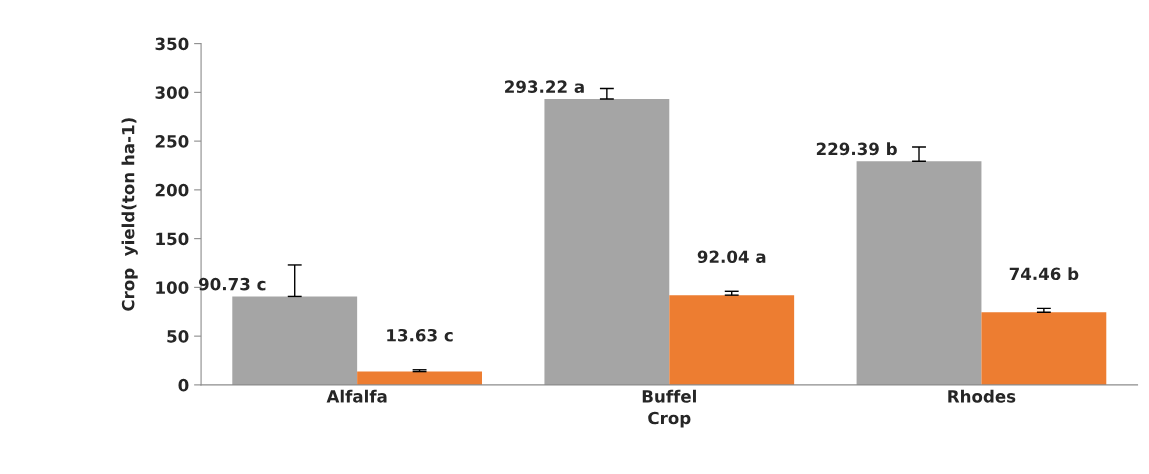  What do you see at coordinates (420, 335) in the screenshot?
I see `data-label: 13.63 c` at bounding box center [420, 335].